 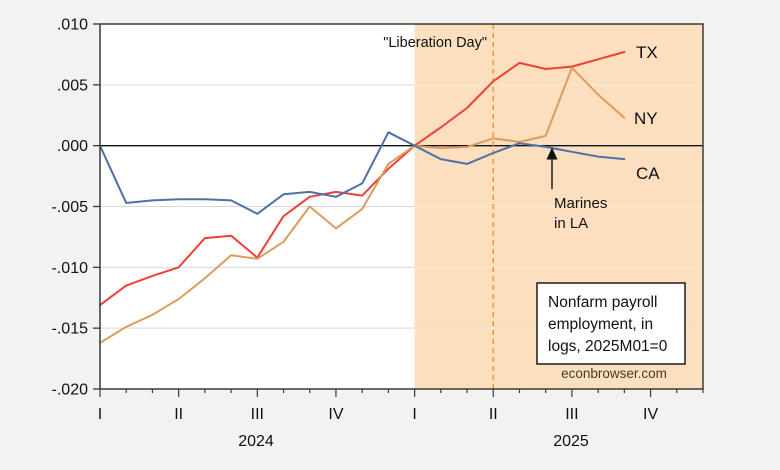 I want to click on year-label: 2024, so click(x=256, y=441).